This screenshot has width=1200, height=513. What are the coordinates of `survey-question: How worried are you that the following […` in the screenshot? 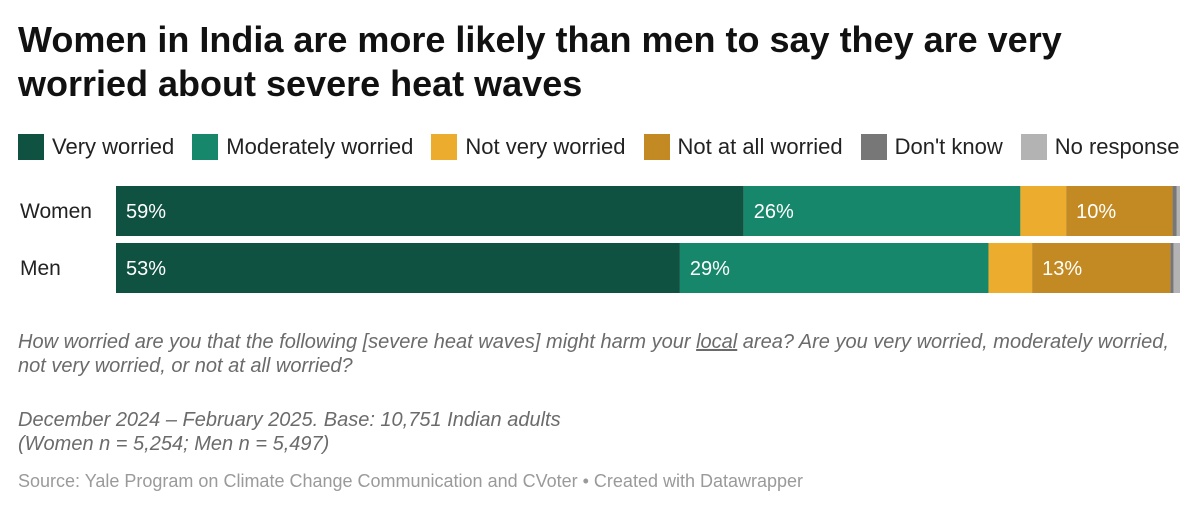 It's located at (600, 354).